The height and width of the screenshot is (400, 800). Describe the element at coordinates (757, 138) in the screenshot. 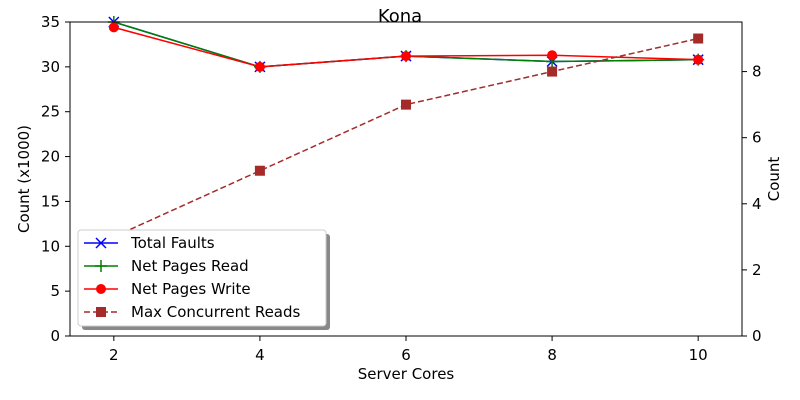

I see `y-right-tick-label: 6` at that location.